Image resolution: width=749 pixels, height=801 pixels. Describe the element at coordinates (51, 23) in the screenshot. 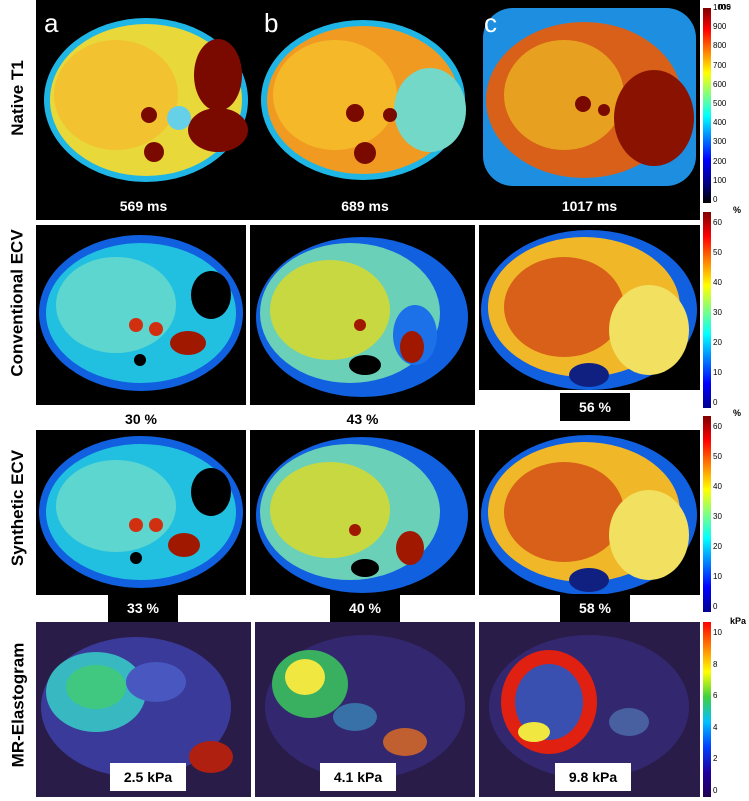

I see `column-letter-a: a` at that location.